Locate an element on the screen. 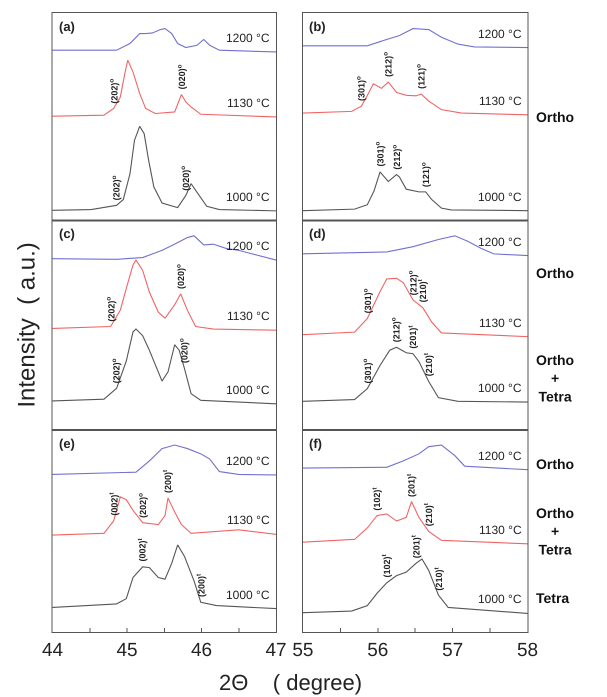 The width and height of the screenshot is (607, 697). y-axis-title: Intensity ( a.u.) is located at coordinates (26, 325).